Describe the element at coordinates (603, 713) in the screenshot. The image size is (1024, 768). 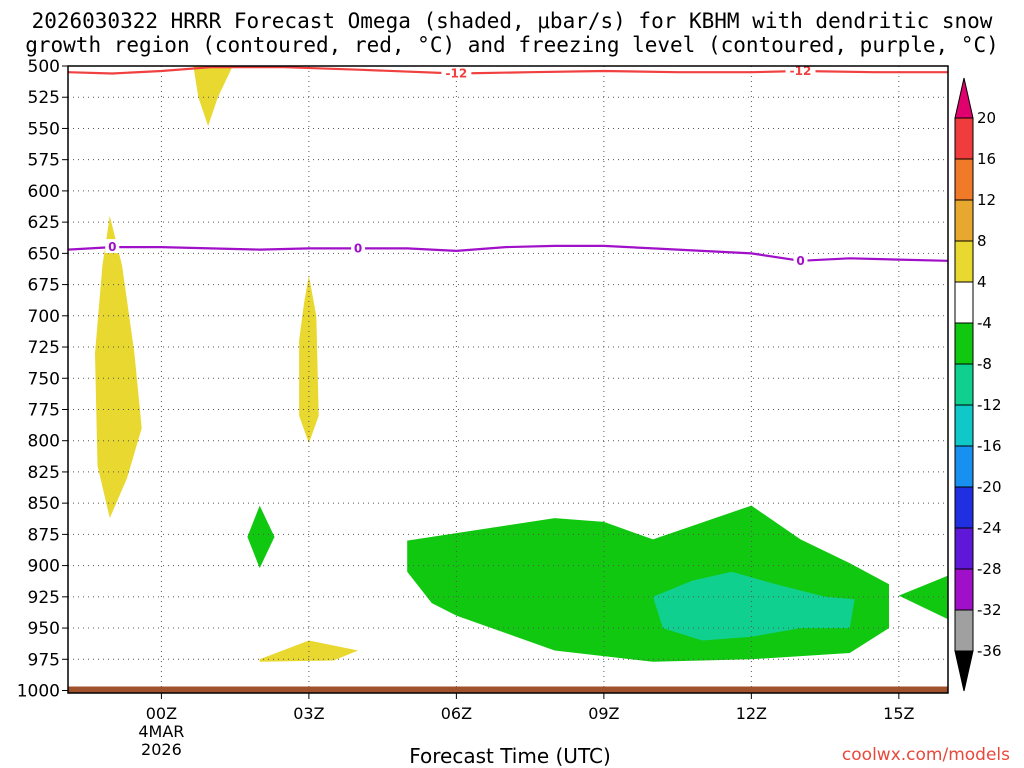
I see `x-tick-label: 09Z` at that location.